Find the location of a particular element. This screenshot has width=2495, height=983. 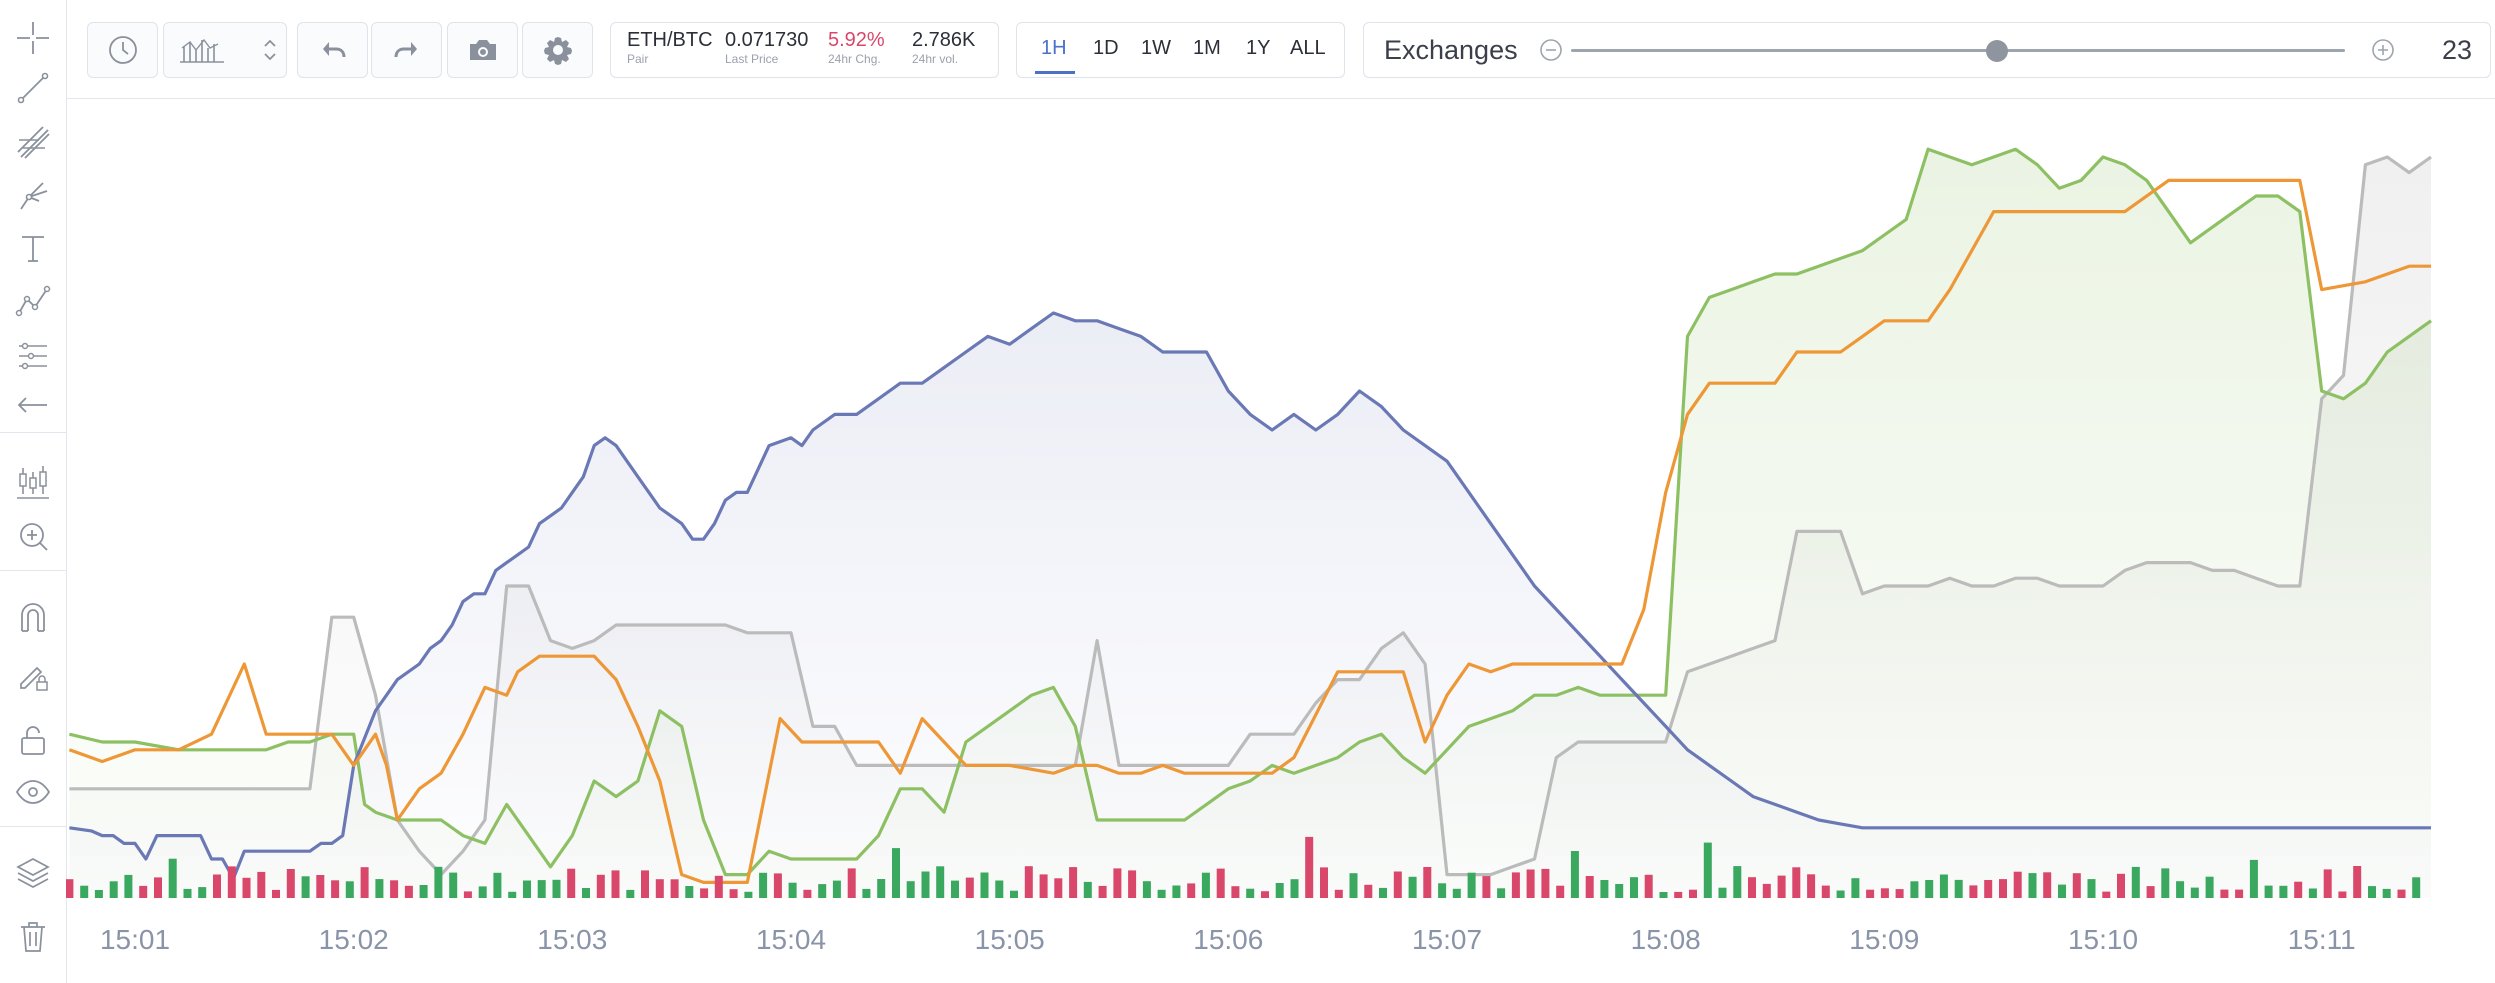

fib-tools-icon is located at coordinates (33, 142).